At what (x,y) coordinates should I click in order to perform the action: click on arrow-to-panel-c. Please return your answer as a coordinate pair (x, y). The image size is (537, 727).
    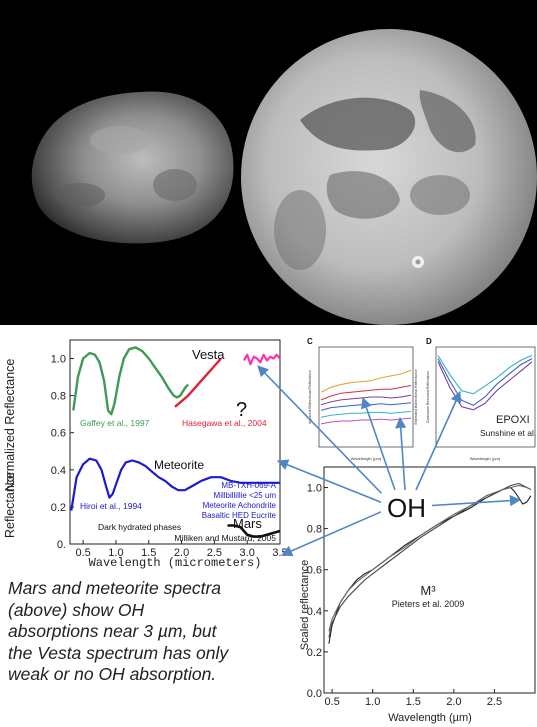
    Looking at the image, I should click on (378, 443).